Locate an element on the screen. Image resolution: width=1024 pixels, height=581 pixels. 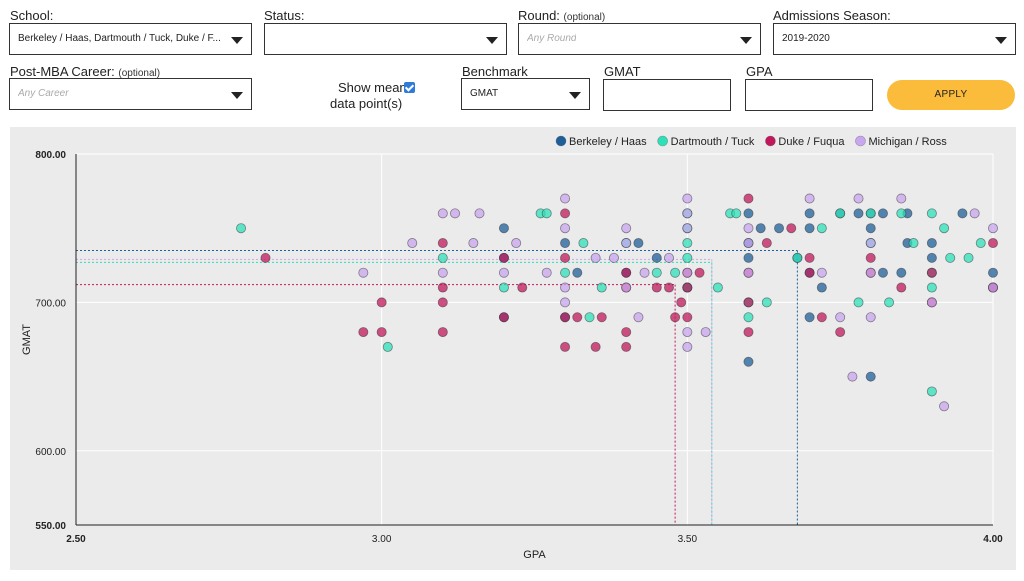
career-select-placeholder: Any Career is located at coordinates (43, 93).